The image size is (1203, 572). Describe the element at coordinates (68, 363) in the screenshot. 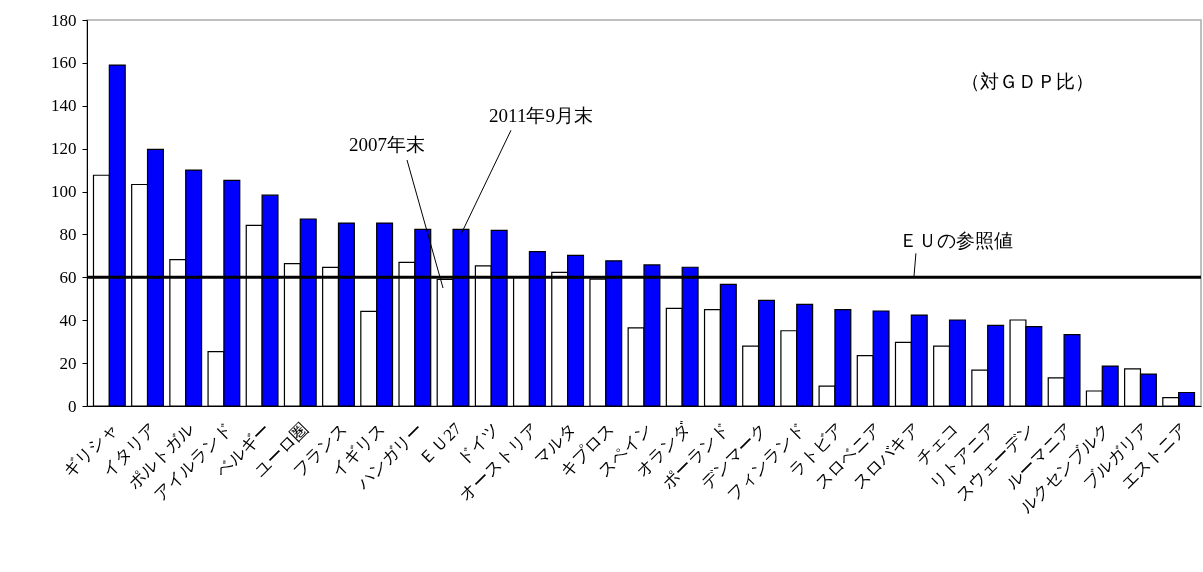

I see `y-tick-label: 20` at that location.